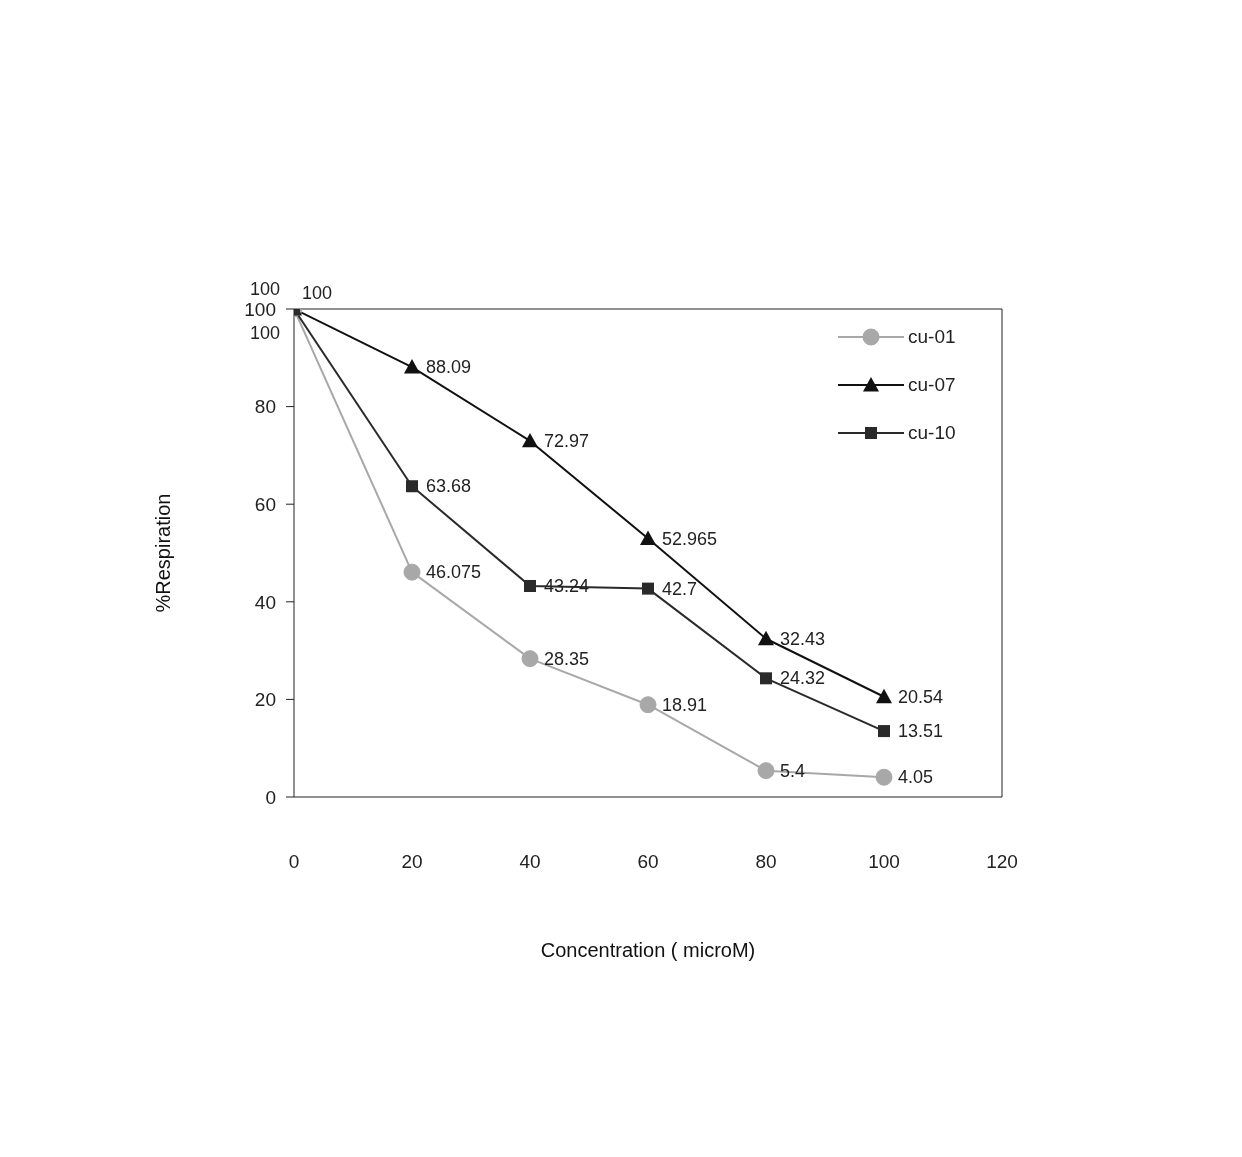 This screenshot has height=1157, width=1242. Describe the element at coordinates (648, 862) in the screenshot. I see `x-tick-label: 60` at that location.